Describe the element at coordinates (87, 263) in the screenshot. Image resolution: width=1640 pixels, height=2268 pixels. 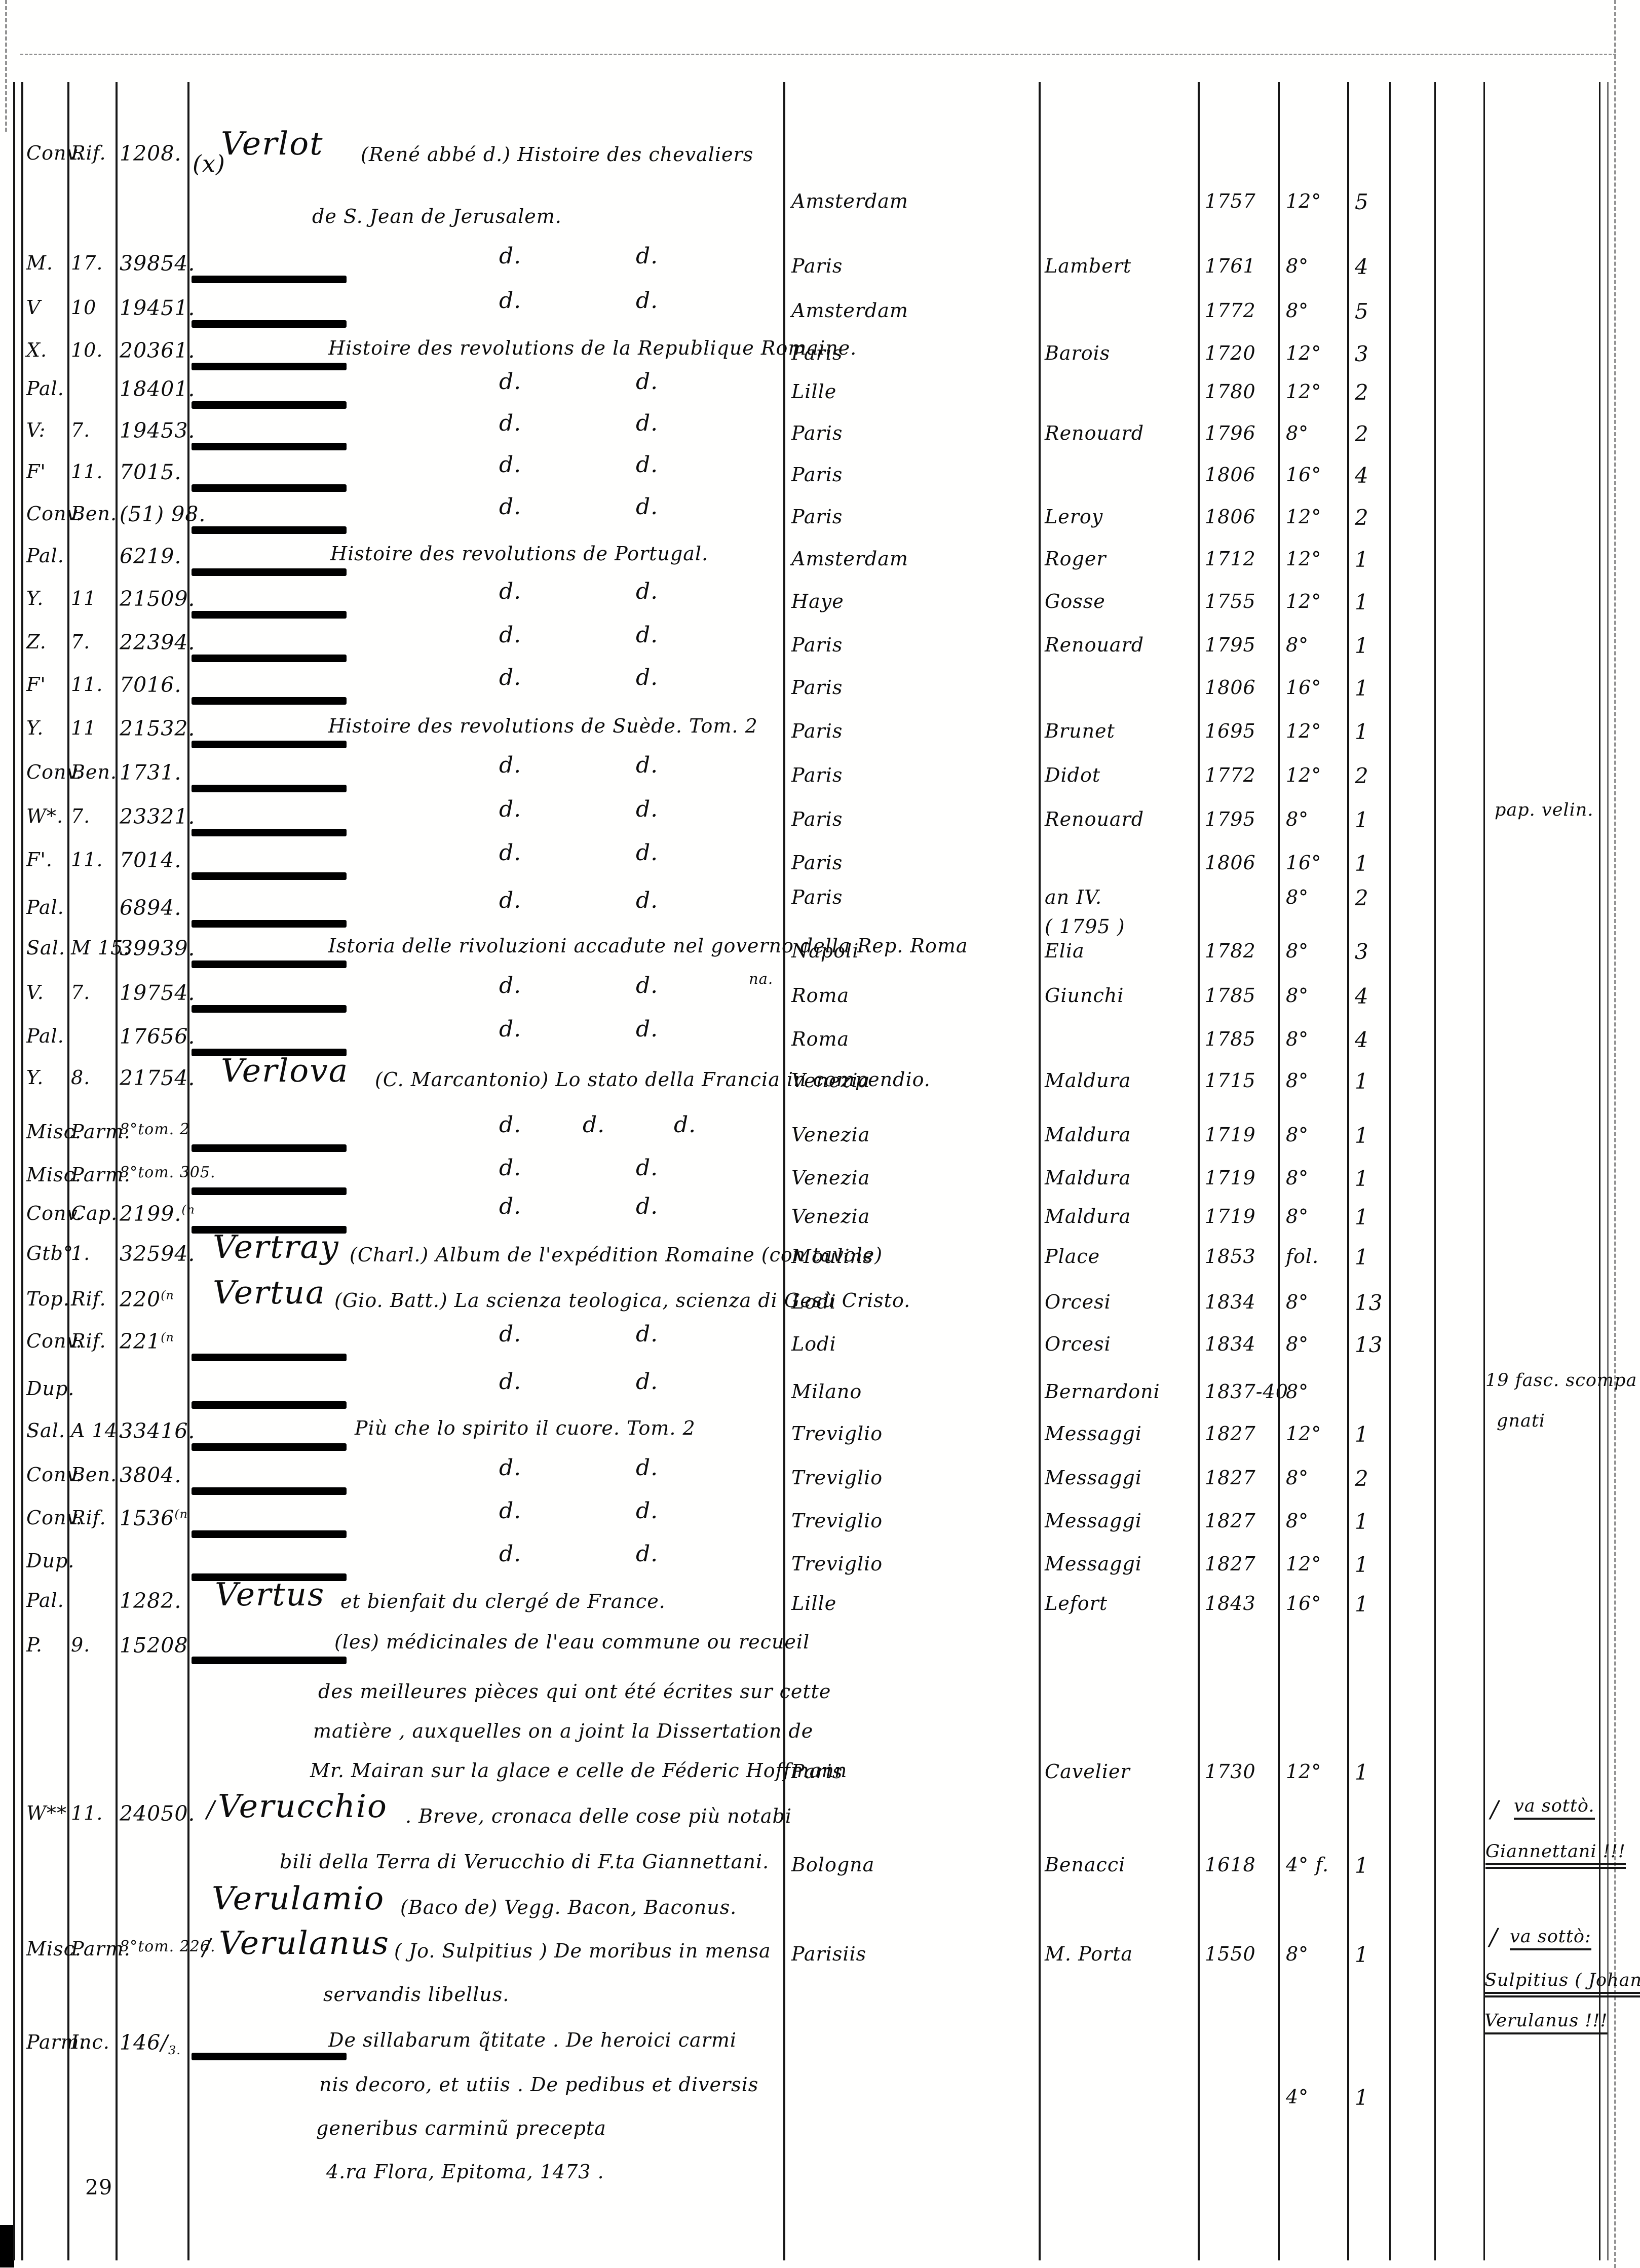
I see `collection-mark: 17.` at that location.